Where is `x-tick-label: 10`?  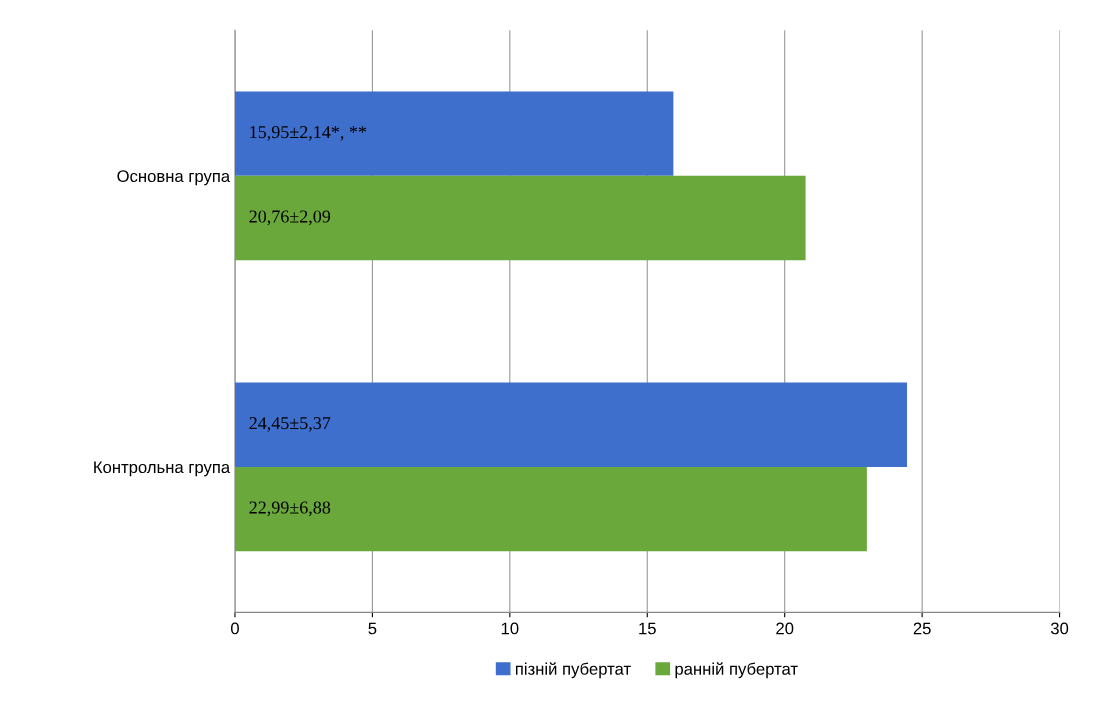
x-tick-label: 10 is located at coordinates (510, 628).